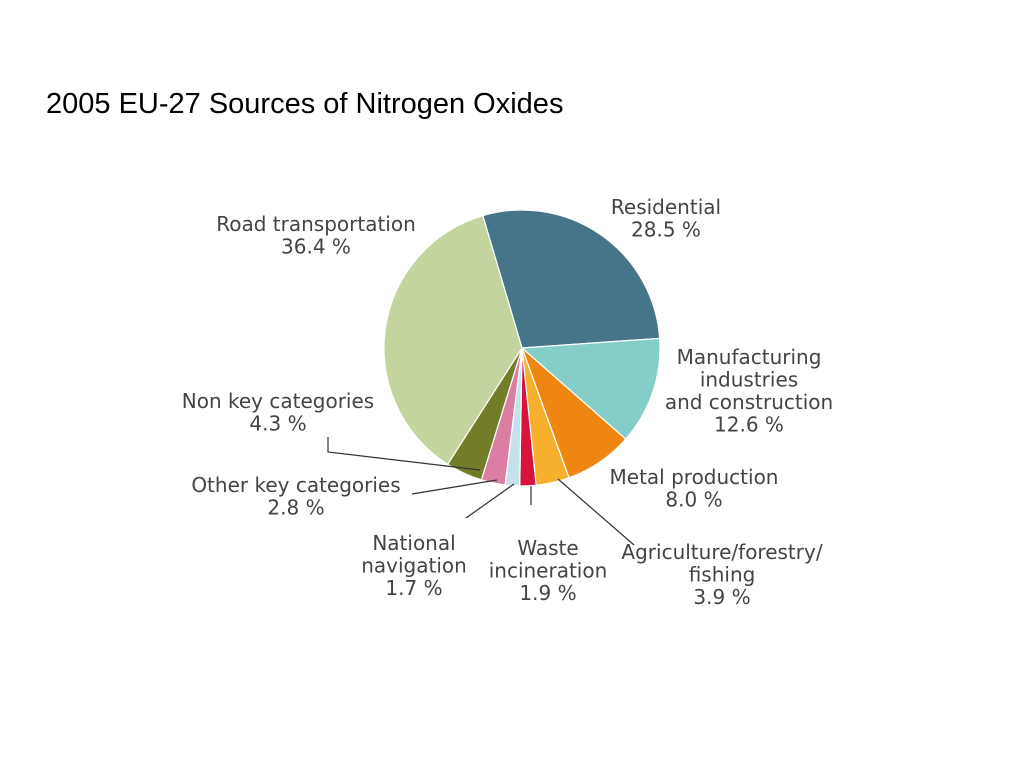 The image size is (1024, 768). What do you see at coordinates (749, 425) in the screenshot?
I see `slice-value-manufacturing: 12.6 %` at bounding box center [749, 425].